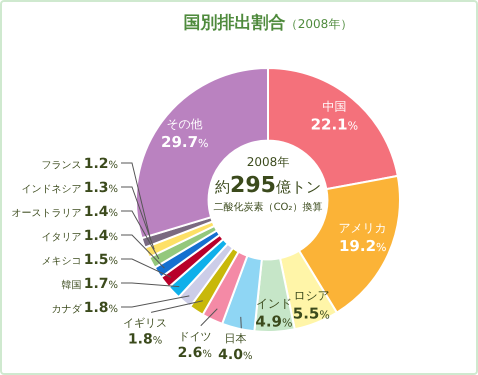 Image resolution: width=478 pixels, height=375 pixels. I want to click on slice-label: メキシコ, so click(62, 261).